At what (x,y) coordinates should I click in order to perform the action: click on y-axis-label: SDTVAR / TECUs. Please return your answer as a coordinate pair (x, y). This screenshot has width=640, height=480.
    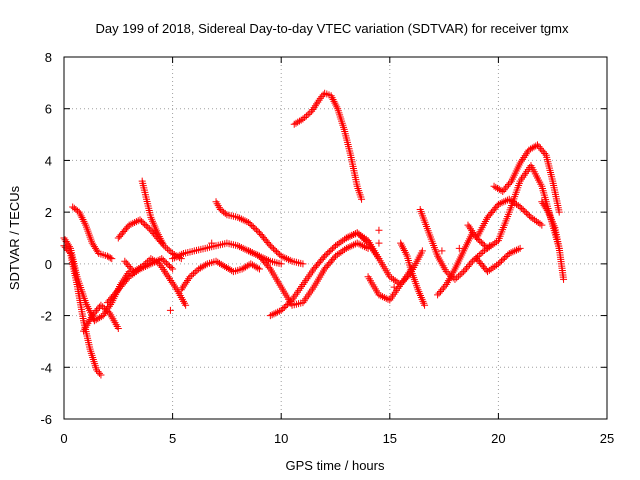
    Looking at the image, I should click on (14, 237).